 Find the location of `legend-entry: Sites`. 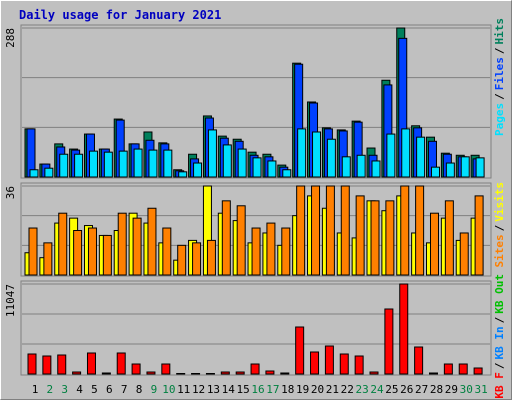

legend-entry: Sites is located at coordinates (499, 250).